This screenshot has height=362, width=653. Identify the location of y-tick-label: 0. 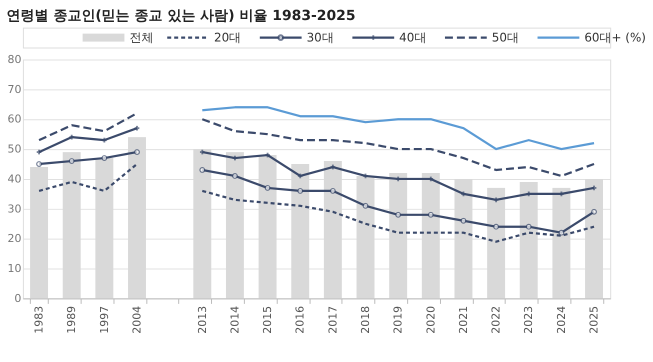
(18, 298).